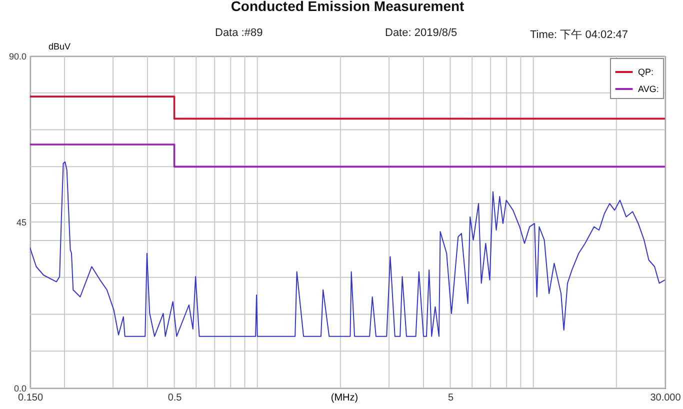 The width and height of the screenshot is (683, 409). I want to click on y-axis-title: dBuV, so click(59, 47).